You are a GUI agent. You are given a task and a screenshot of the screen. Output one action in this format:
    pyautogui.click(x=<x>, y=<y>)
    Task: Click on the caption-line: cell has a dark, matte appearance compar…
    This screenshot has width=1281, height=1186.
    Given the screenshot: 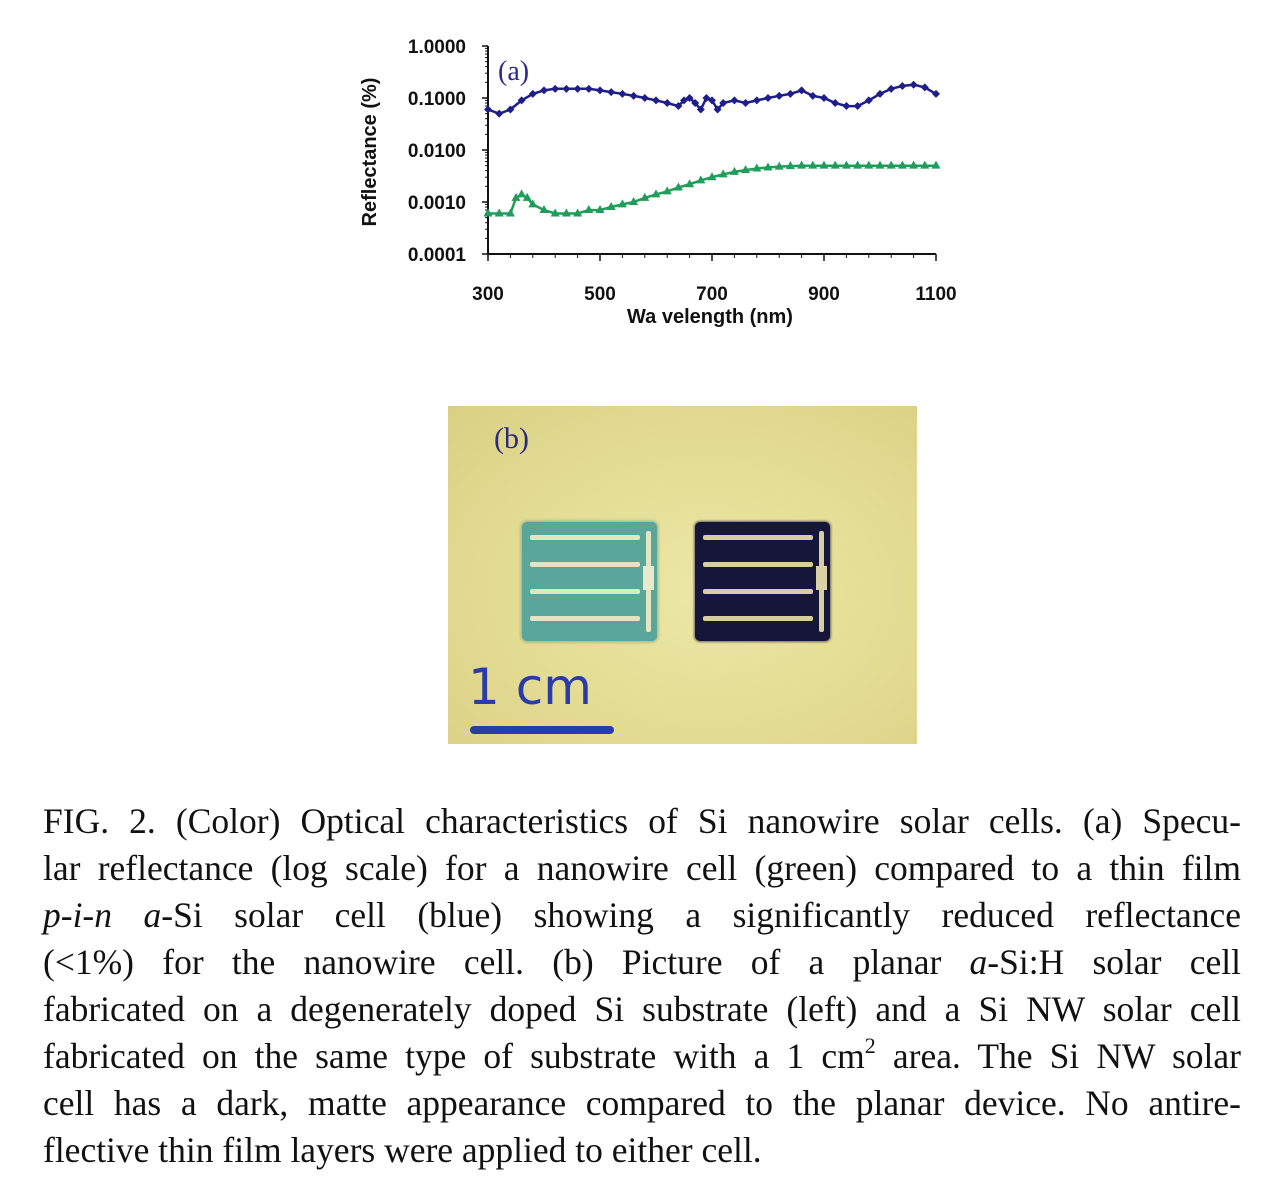 What is the action you would take?
    pyautogui.click(x=642, y=1103)
    